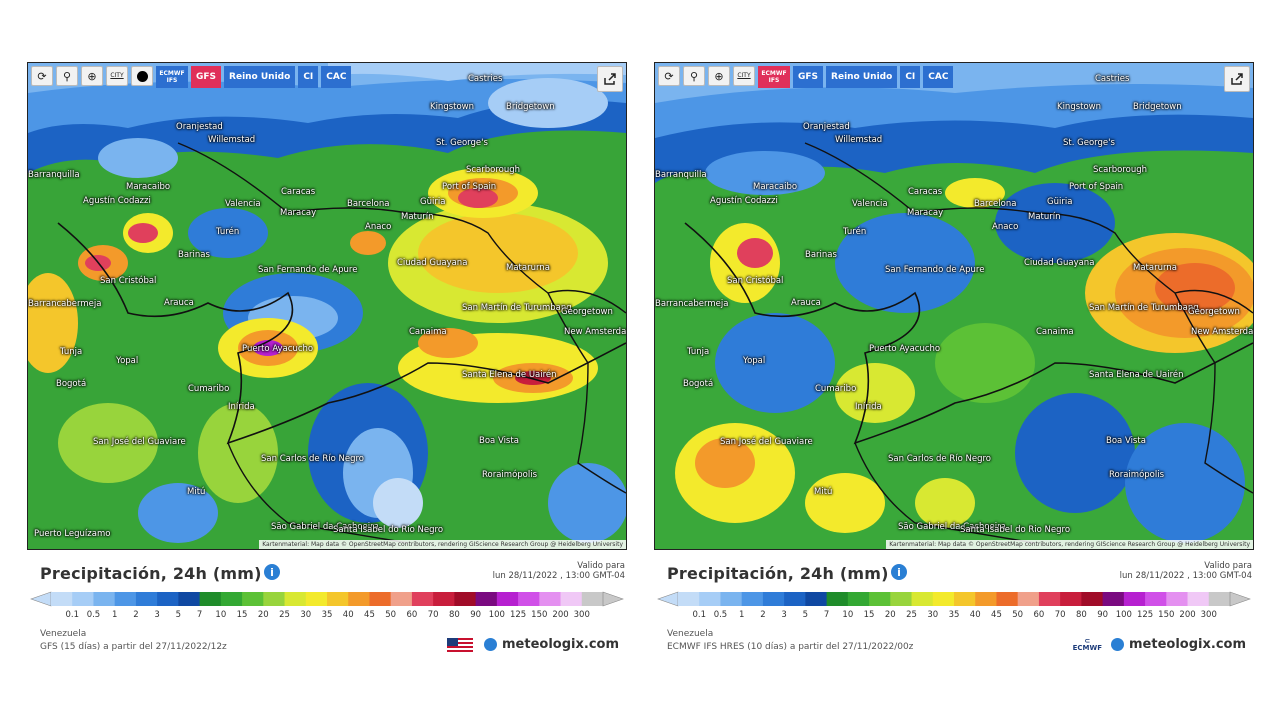 The image size is (1280, 720). I want to click on place-label: St. George's, so click(462, 143).